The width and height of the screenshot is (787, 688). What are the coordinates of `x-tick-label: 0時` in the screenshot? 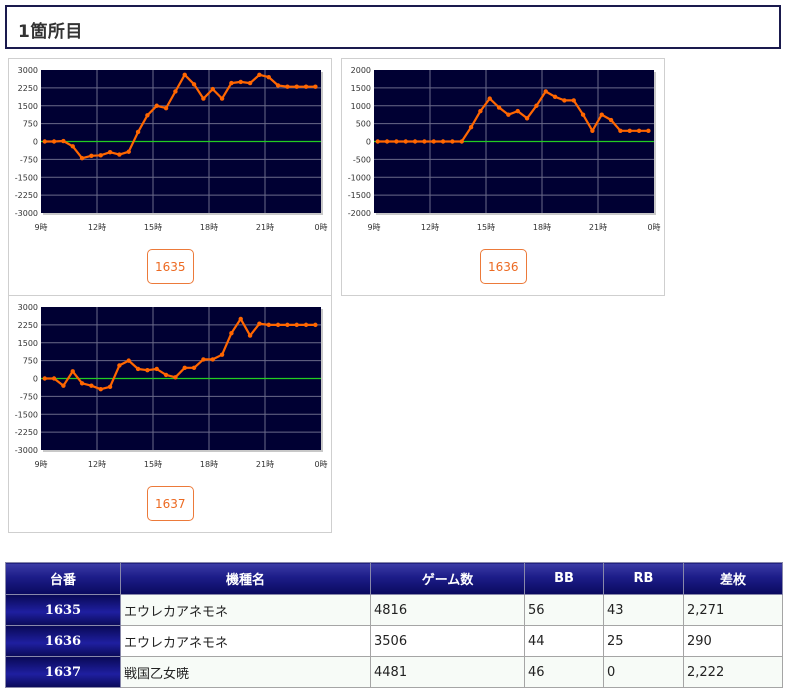 It's located at (653, 227).